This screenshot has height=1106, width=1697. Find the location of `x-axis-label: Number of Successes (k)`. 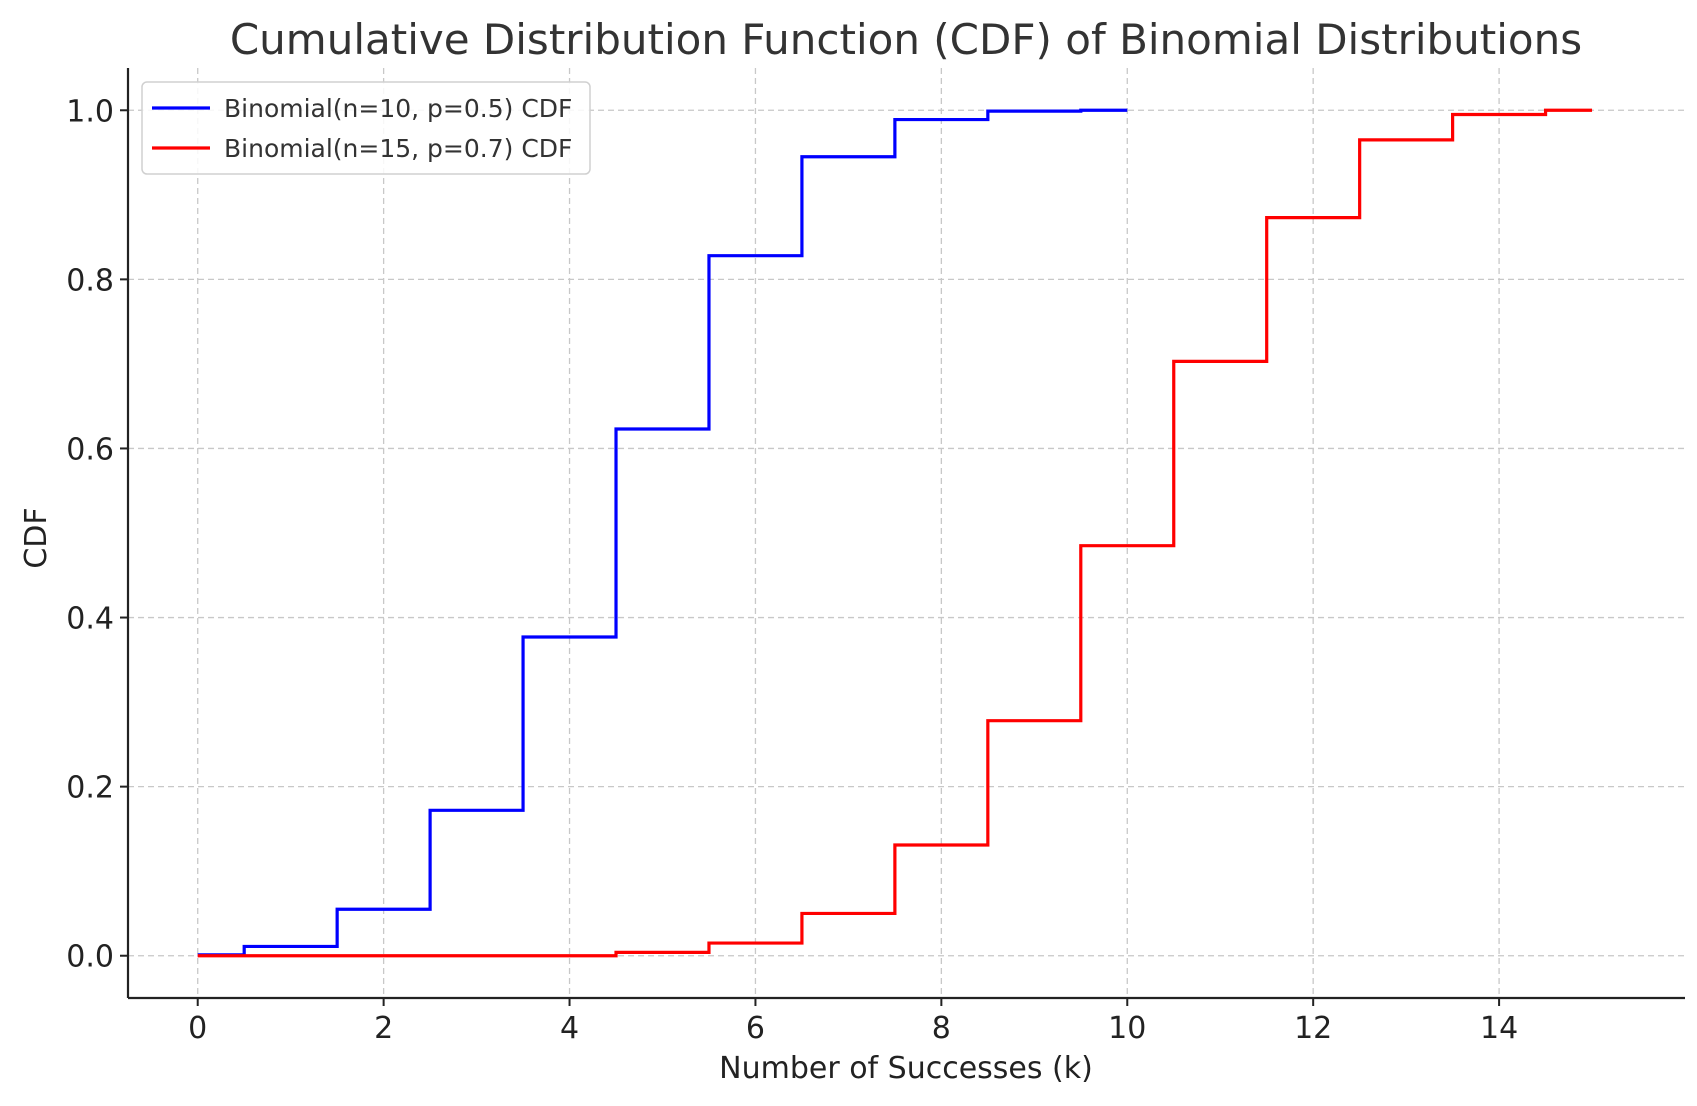

x-axis-label: Number of Successes (k) is located at coordinates (906, 1068).